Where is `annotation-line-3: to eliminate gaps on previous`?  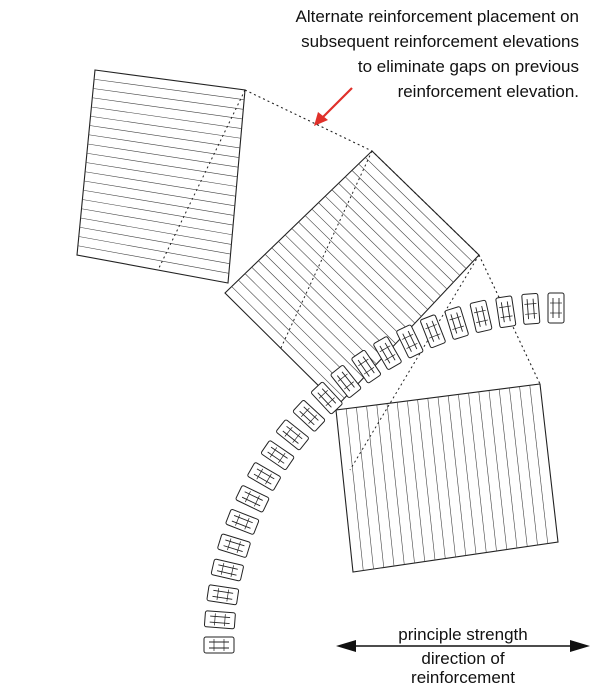
annotation-line-3: to eliminate gaps on previous is located at coordinates (468, 66).